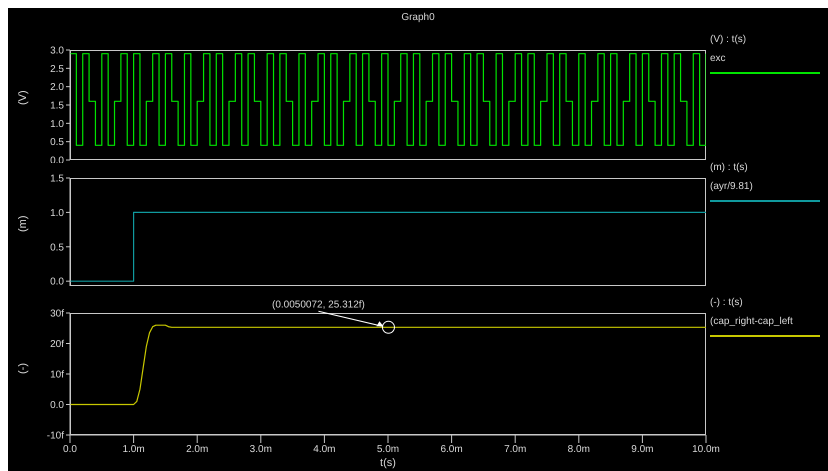  Describe the element at coordinates (732, 186) in the screenshot. I see `text: (ayr/9.81)` at that location.